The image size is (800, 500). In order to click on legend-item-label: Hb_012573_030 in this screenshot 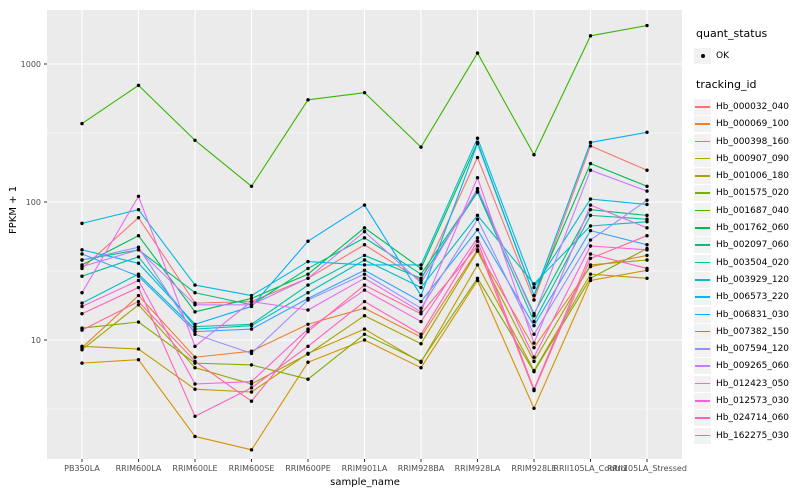, I will do `click(753, 400)`.